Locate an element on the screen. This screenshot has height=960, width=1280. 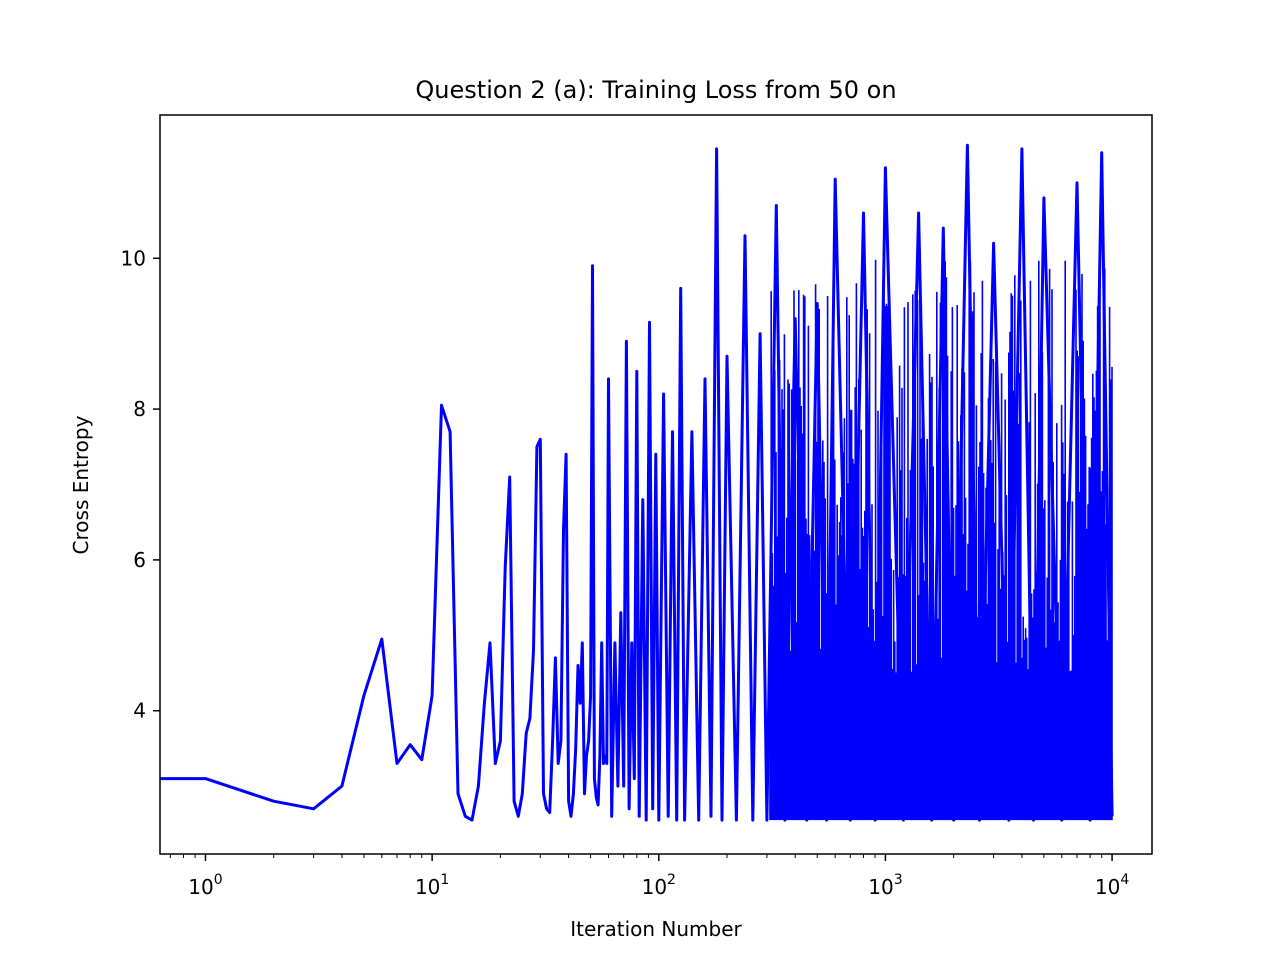
y-tick-label: 8 is located at coordinates (139, 409).